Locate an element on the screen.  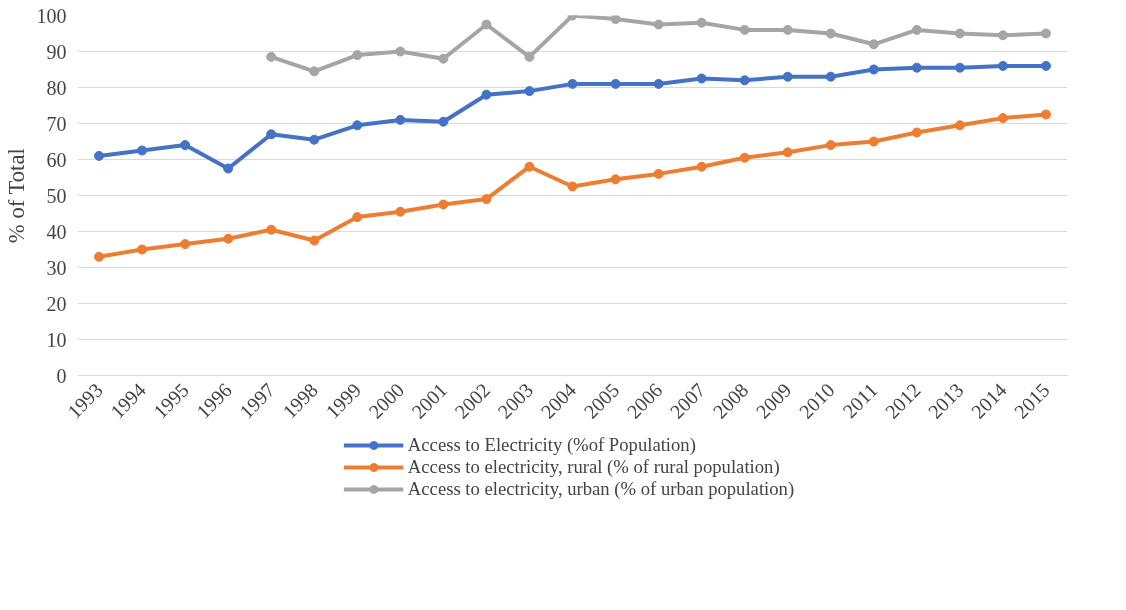
x-tick-label: 2001 is located at coordinates (429, 400).